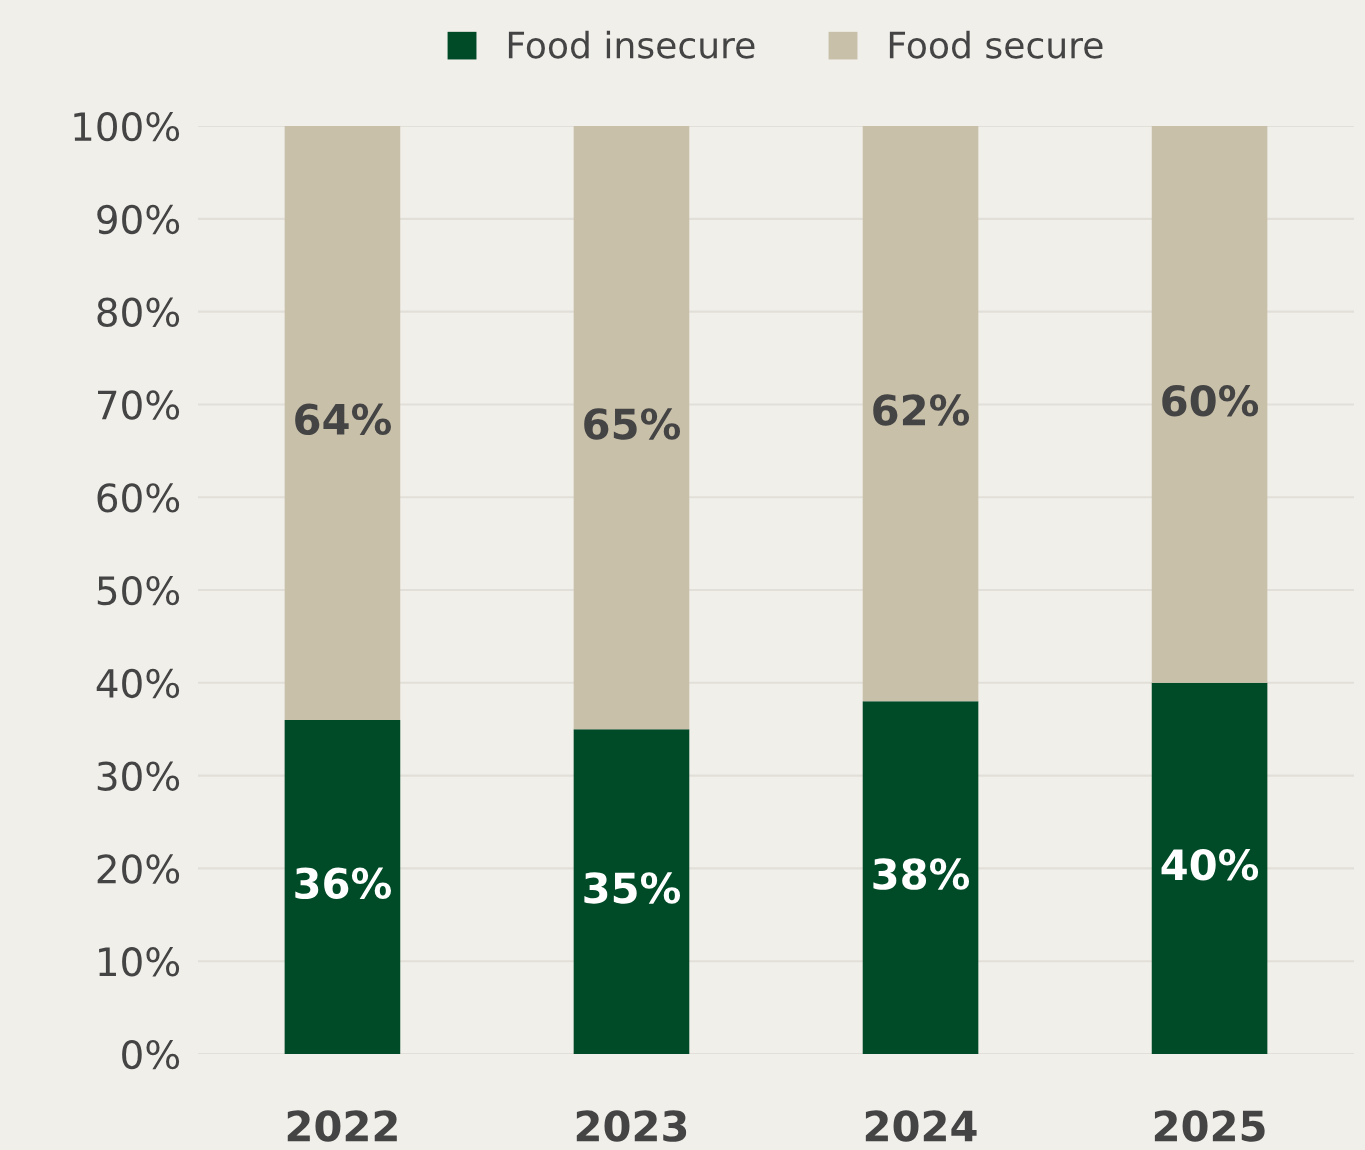 The height and width of the screenshot is (1150, 1365). Describe the element at coordinates (632, 424) in the screenshot. I see `data-label: 65%` at that location.